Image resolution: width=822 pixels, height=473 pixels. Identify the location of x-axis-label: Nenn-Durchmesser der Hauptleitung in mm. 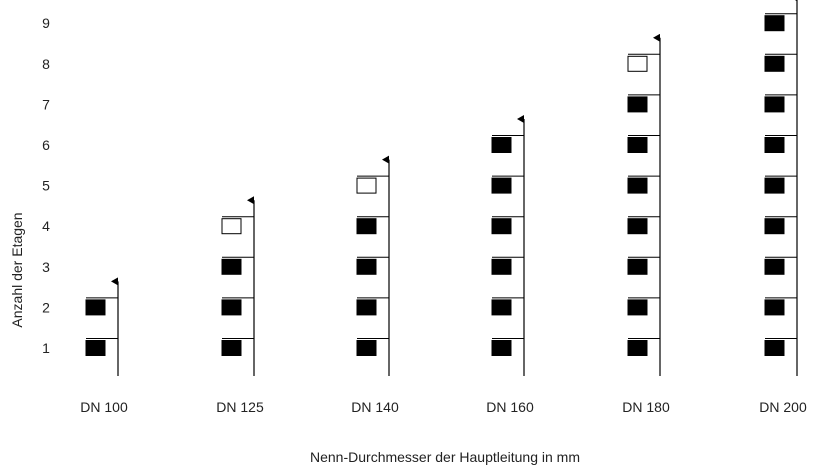
(445, 457).